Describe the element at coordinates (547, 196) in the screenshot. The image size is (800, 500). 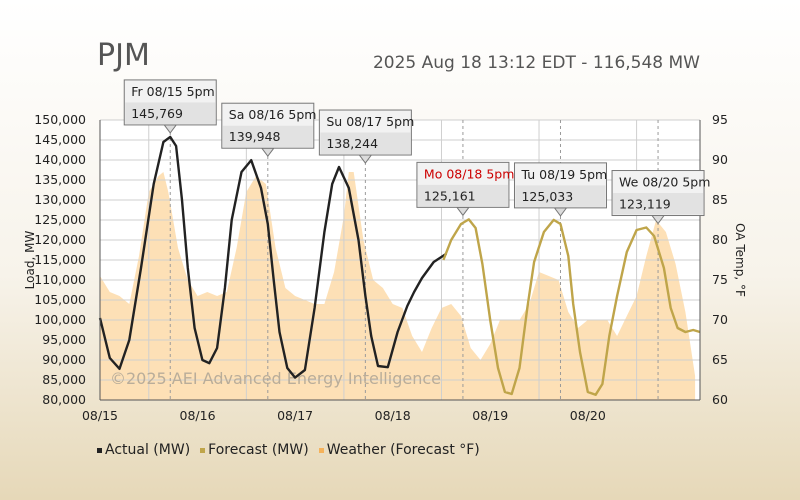
I see `callout-value-label: 125,033` at that location.